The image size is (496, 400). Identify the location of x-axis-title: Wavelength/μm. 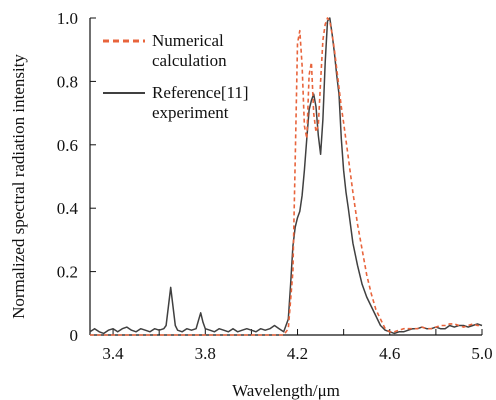
(286, 390).